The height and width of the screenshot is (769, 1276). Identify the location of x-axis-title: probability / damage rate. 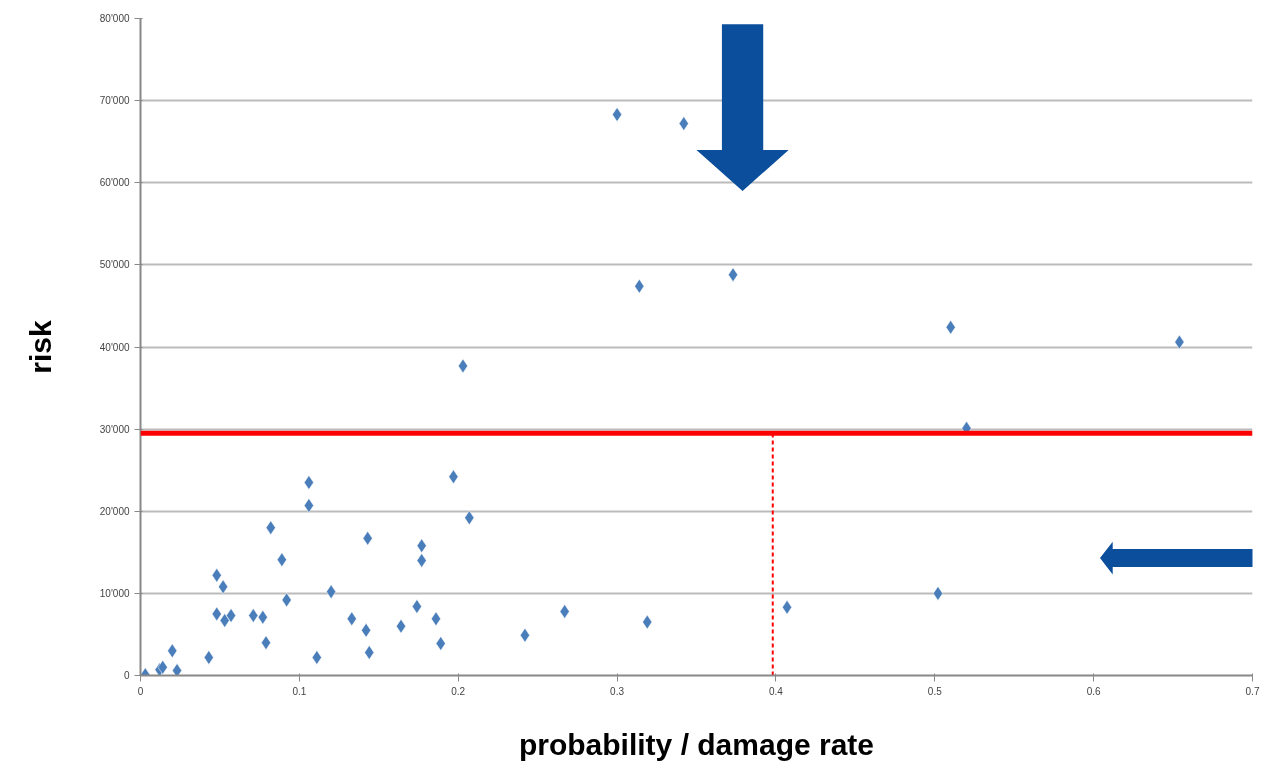
(696, 744).